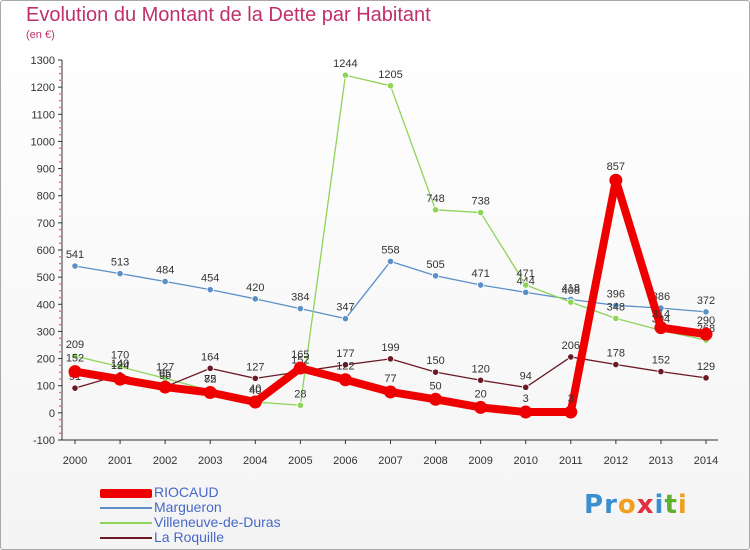 The width and height of the screenshot is (750, 550). I want to click on data-label-riocaud: 290, so click(706, 321).